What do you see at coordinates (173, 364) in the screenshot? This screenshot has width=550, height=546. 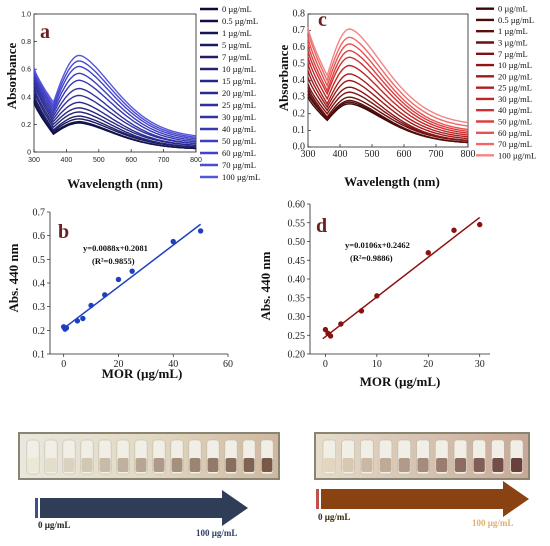 I see `x-tick-label: 40` at bounding box center [173, 364].